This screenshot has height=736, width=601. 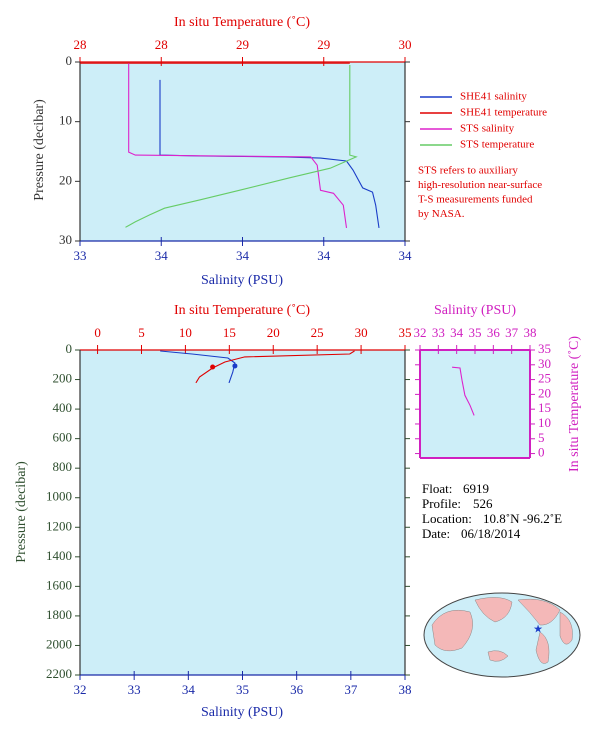 What do you see at coordinates (63, 407) in the screenshot?
I see `y-tick-label: 400` at bounding box center [63, 407].